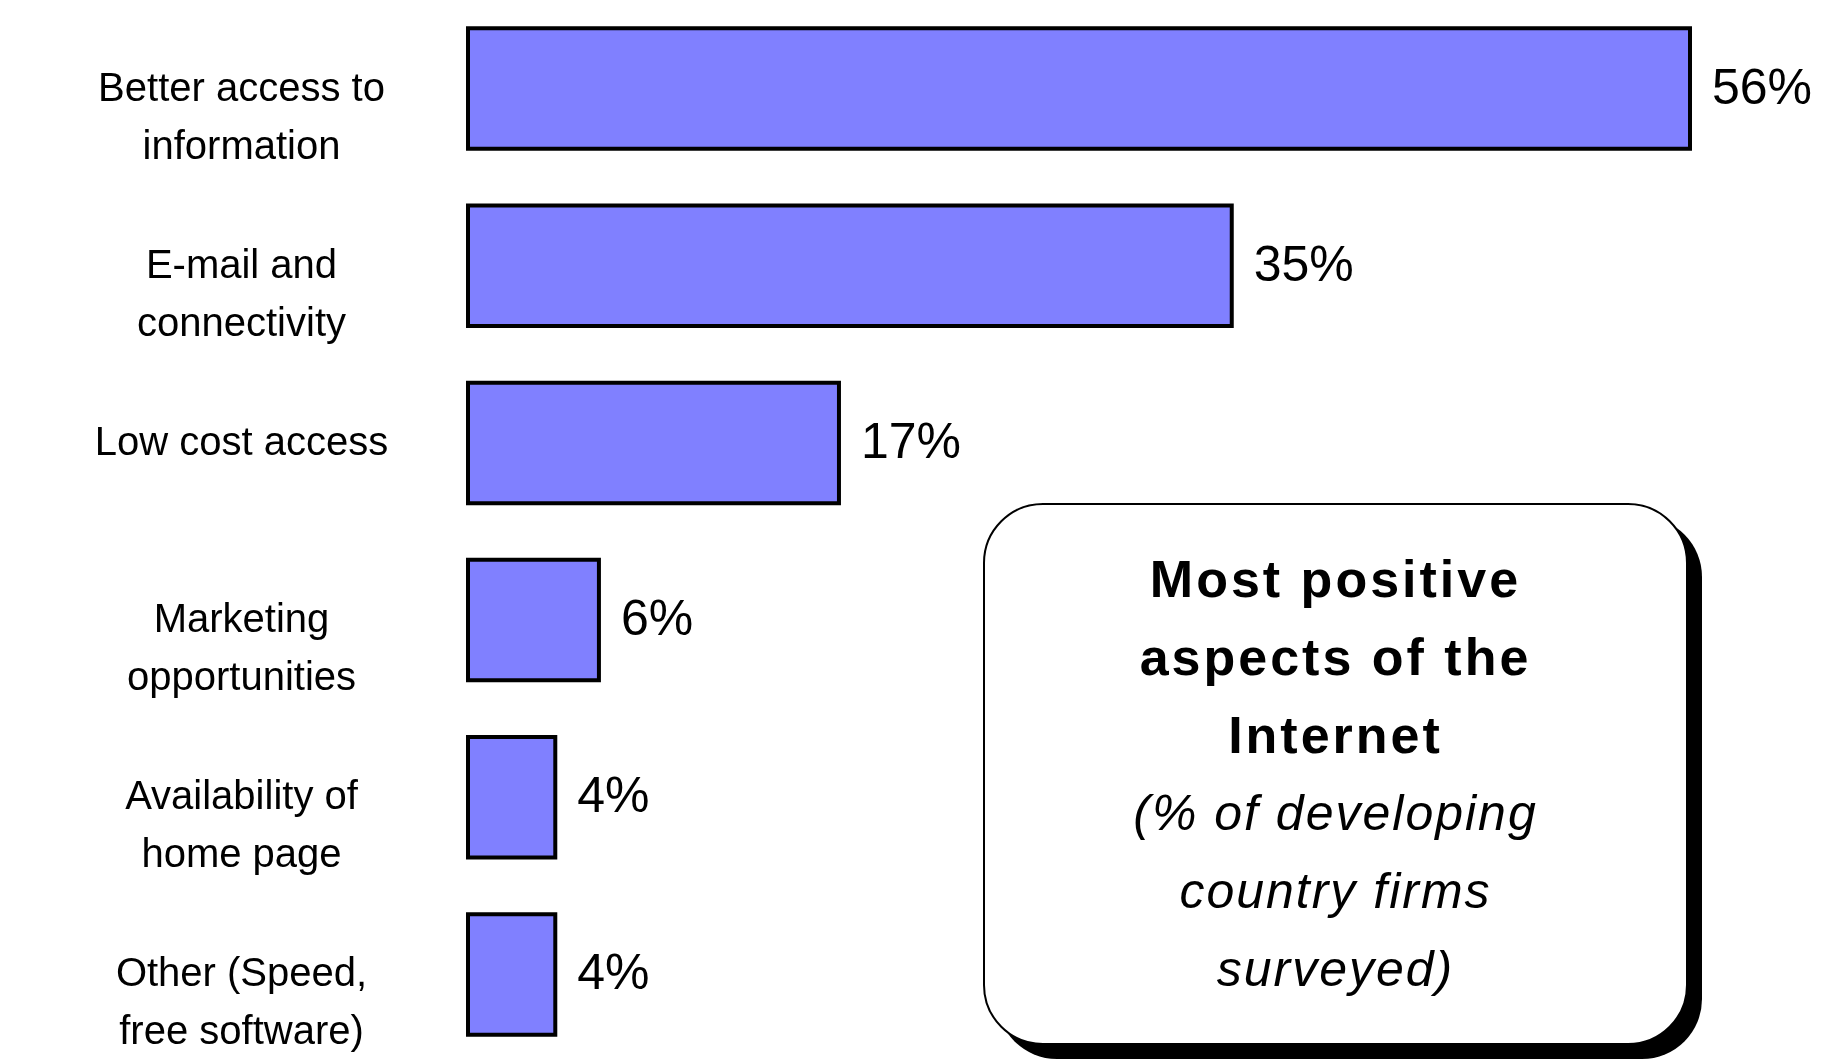 Image resolution: width=1843 pixels, height=1063 pixels. What do you see at coordinates (241, 647) in the screenshot?
I see `y-tick-label: Marketing opportunities` at bounding box center [241, 647].